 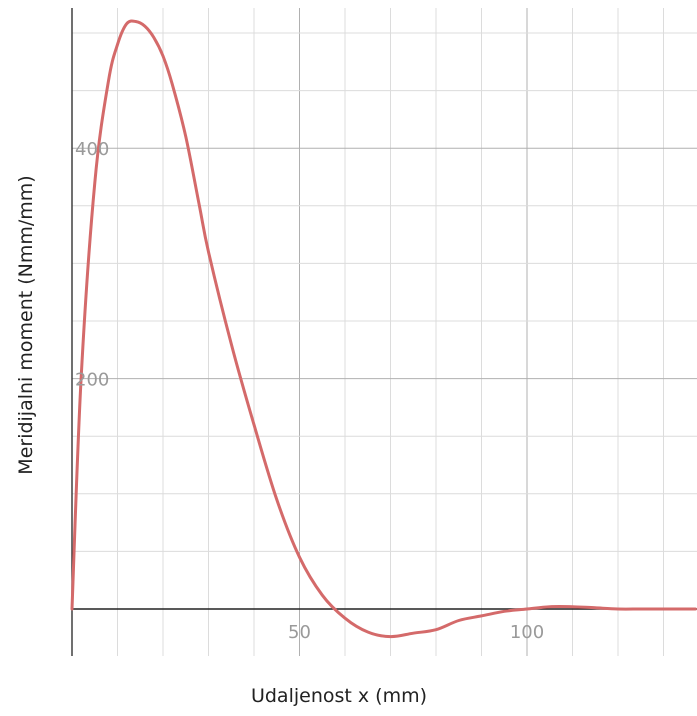 What do you see at coordinates (339, 696) in the screenshot?
I see `x-axis-title: Udaljenost x (mm)` at bounding box center [339, 696].